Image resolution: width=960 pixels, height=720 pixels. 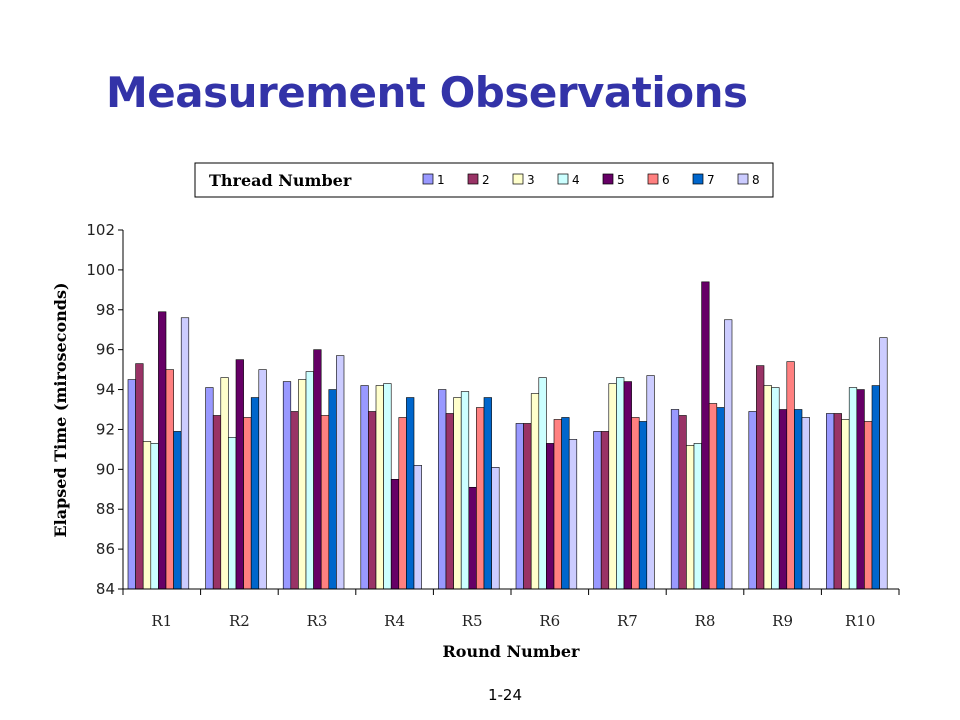 I want to click on x-tick-label: R7, so click(x=627, y=621).